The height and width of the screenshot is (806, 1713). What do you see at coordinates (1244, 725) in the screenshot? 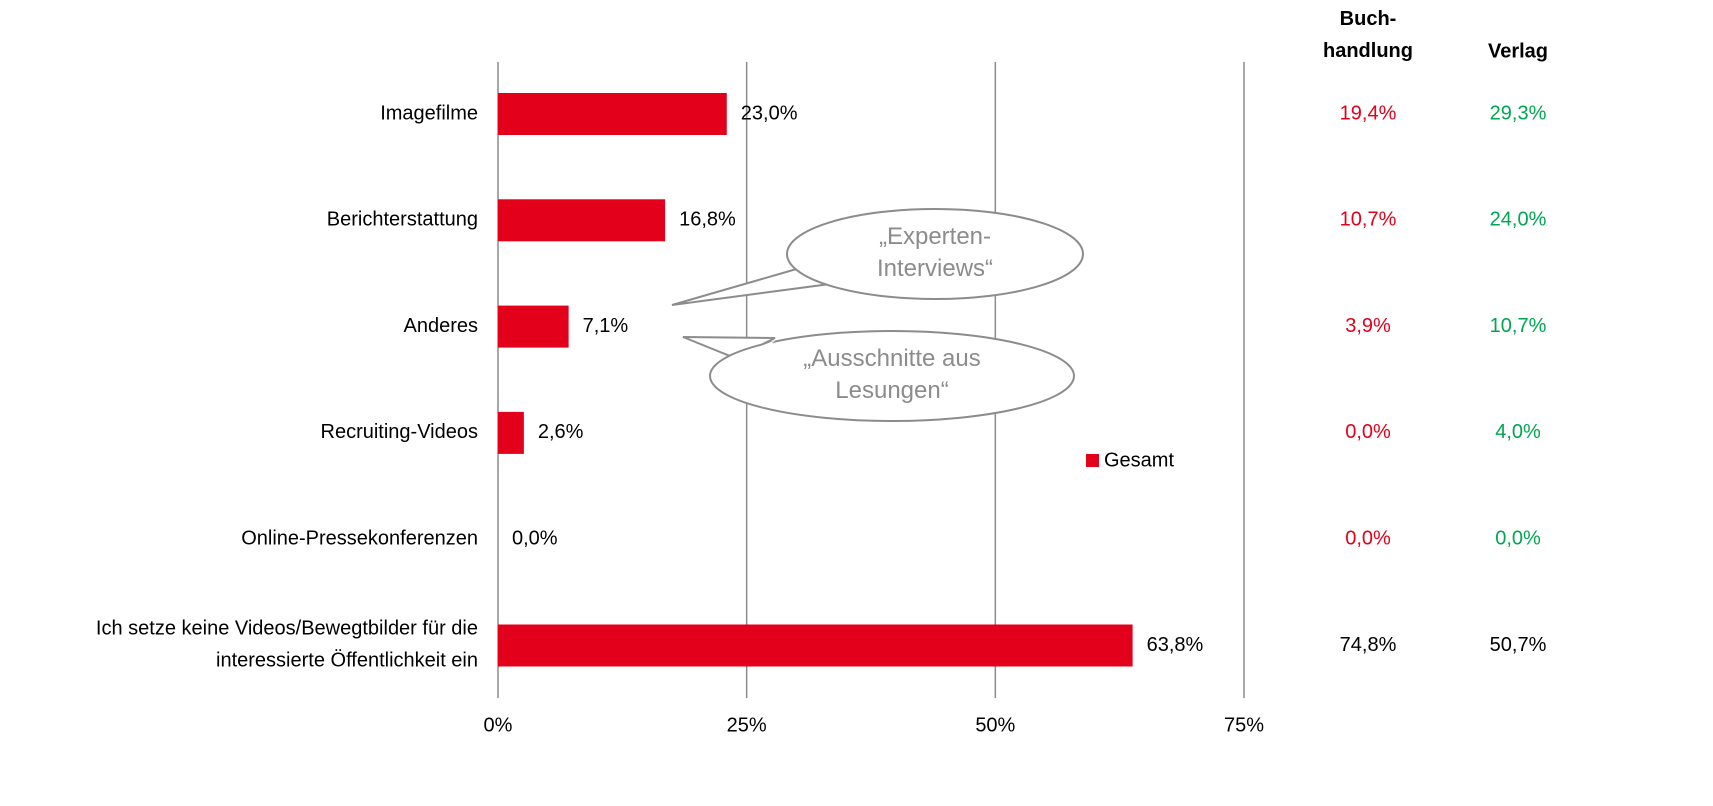
I see `x-tick-label: 75%` at bounding box center [1244, 725].